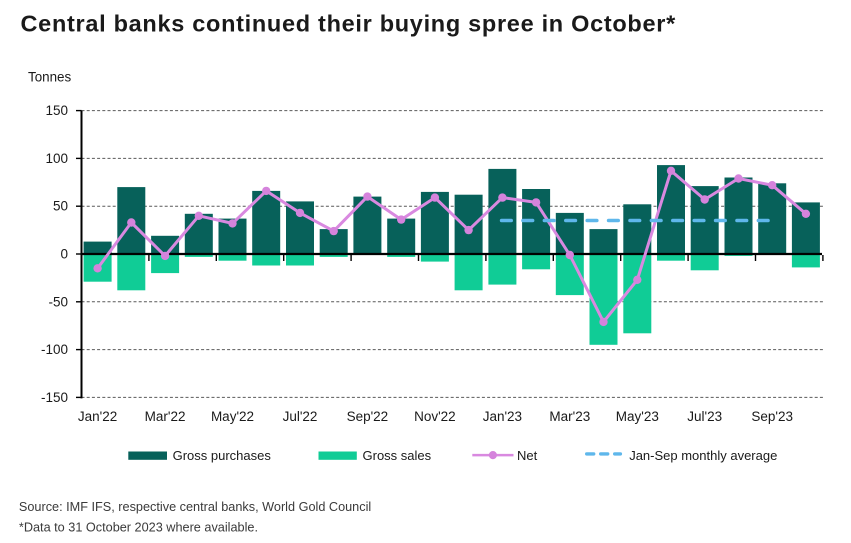 This screenshot has width=851, height=543. What do you see at coordinates (637, 416) in the screenshot?
I see `svg-text: May'23` at bounding box center [637, 416].